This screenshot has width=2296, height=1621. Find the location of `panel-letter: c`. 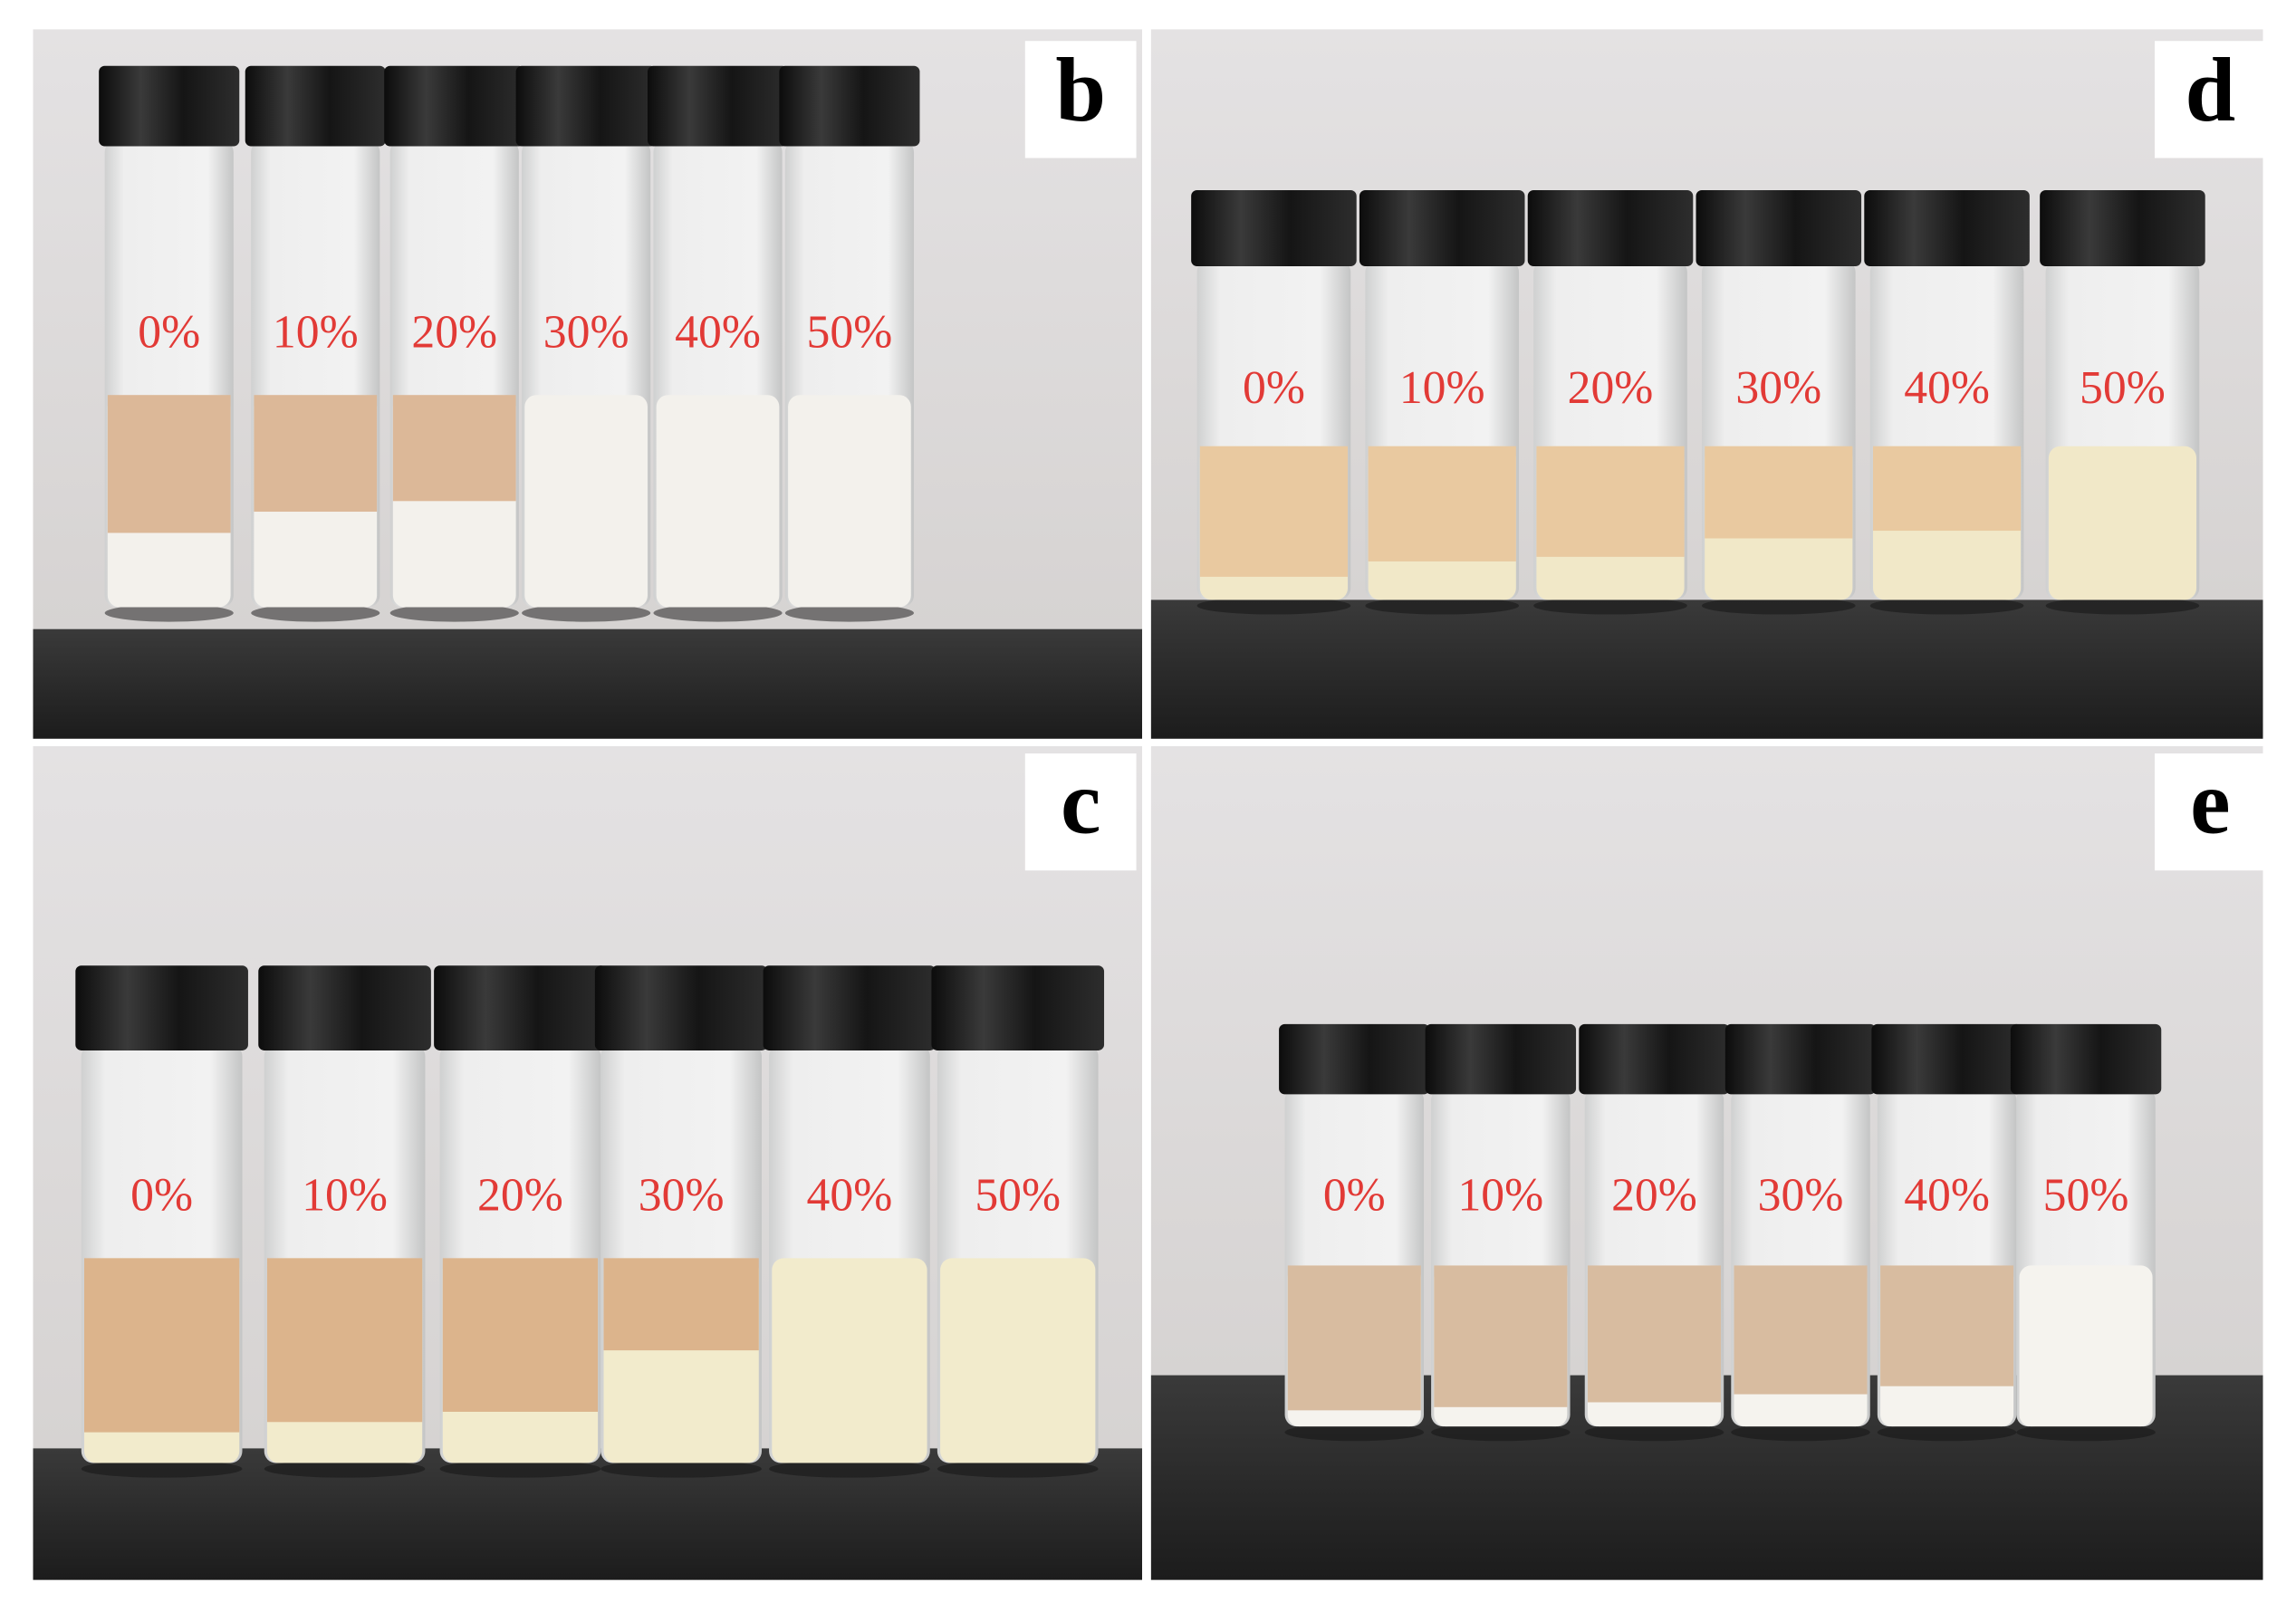

panel-letter: c is located at coordinates (1080, 803).